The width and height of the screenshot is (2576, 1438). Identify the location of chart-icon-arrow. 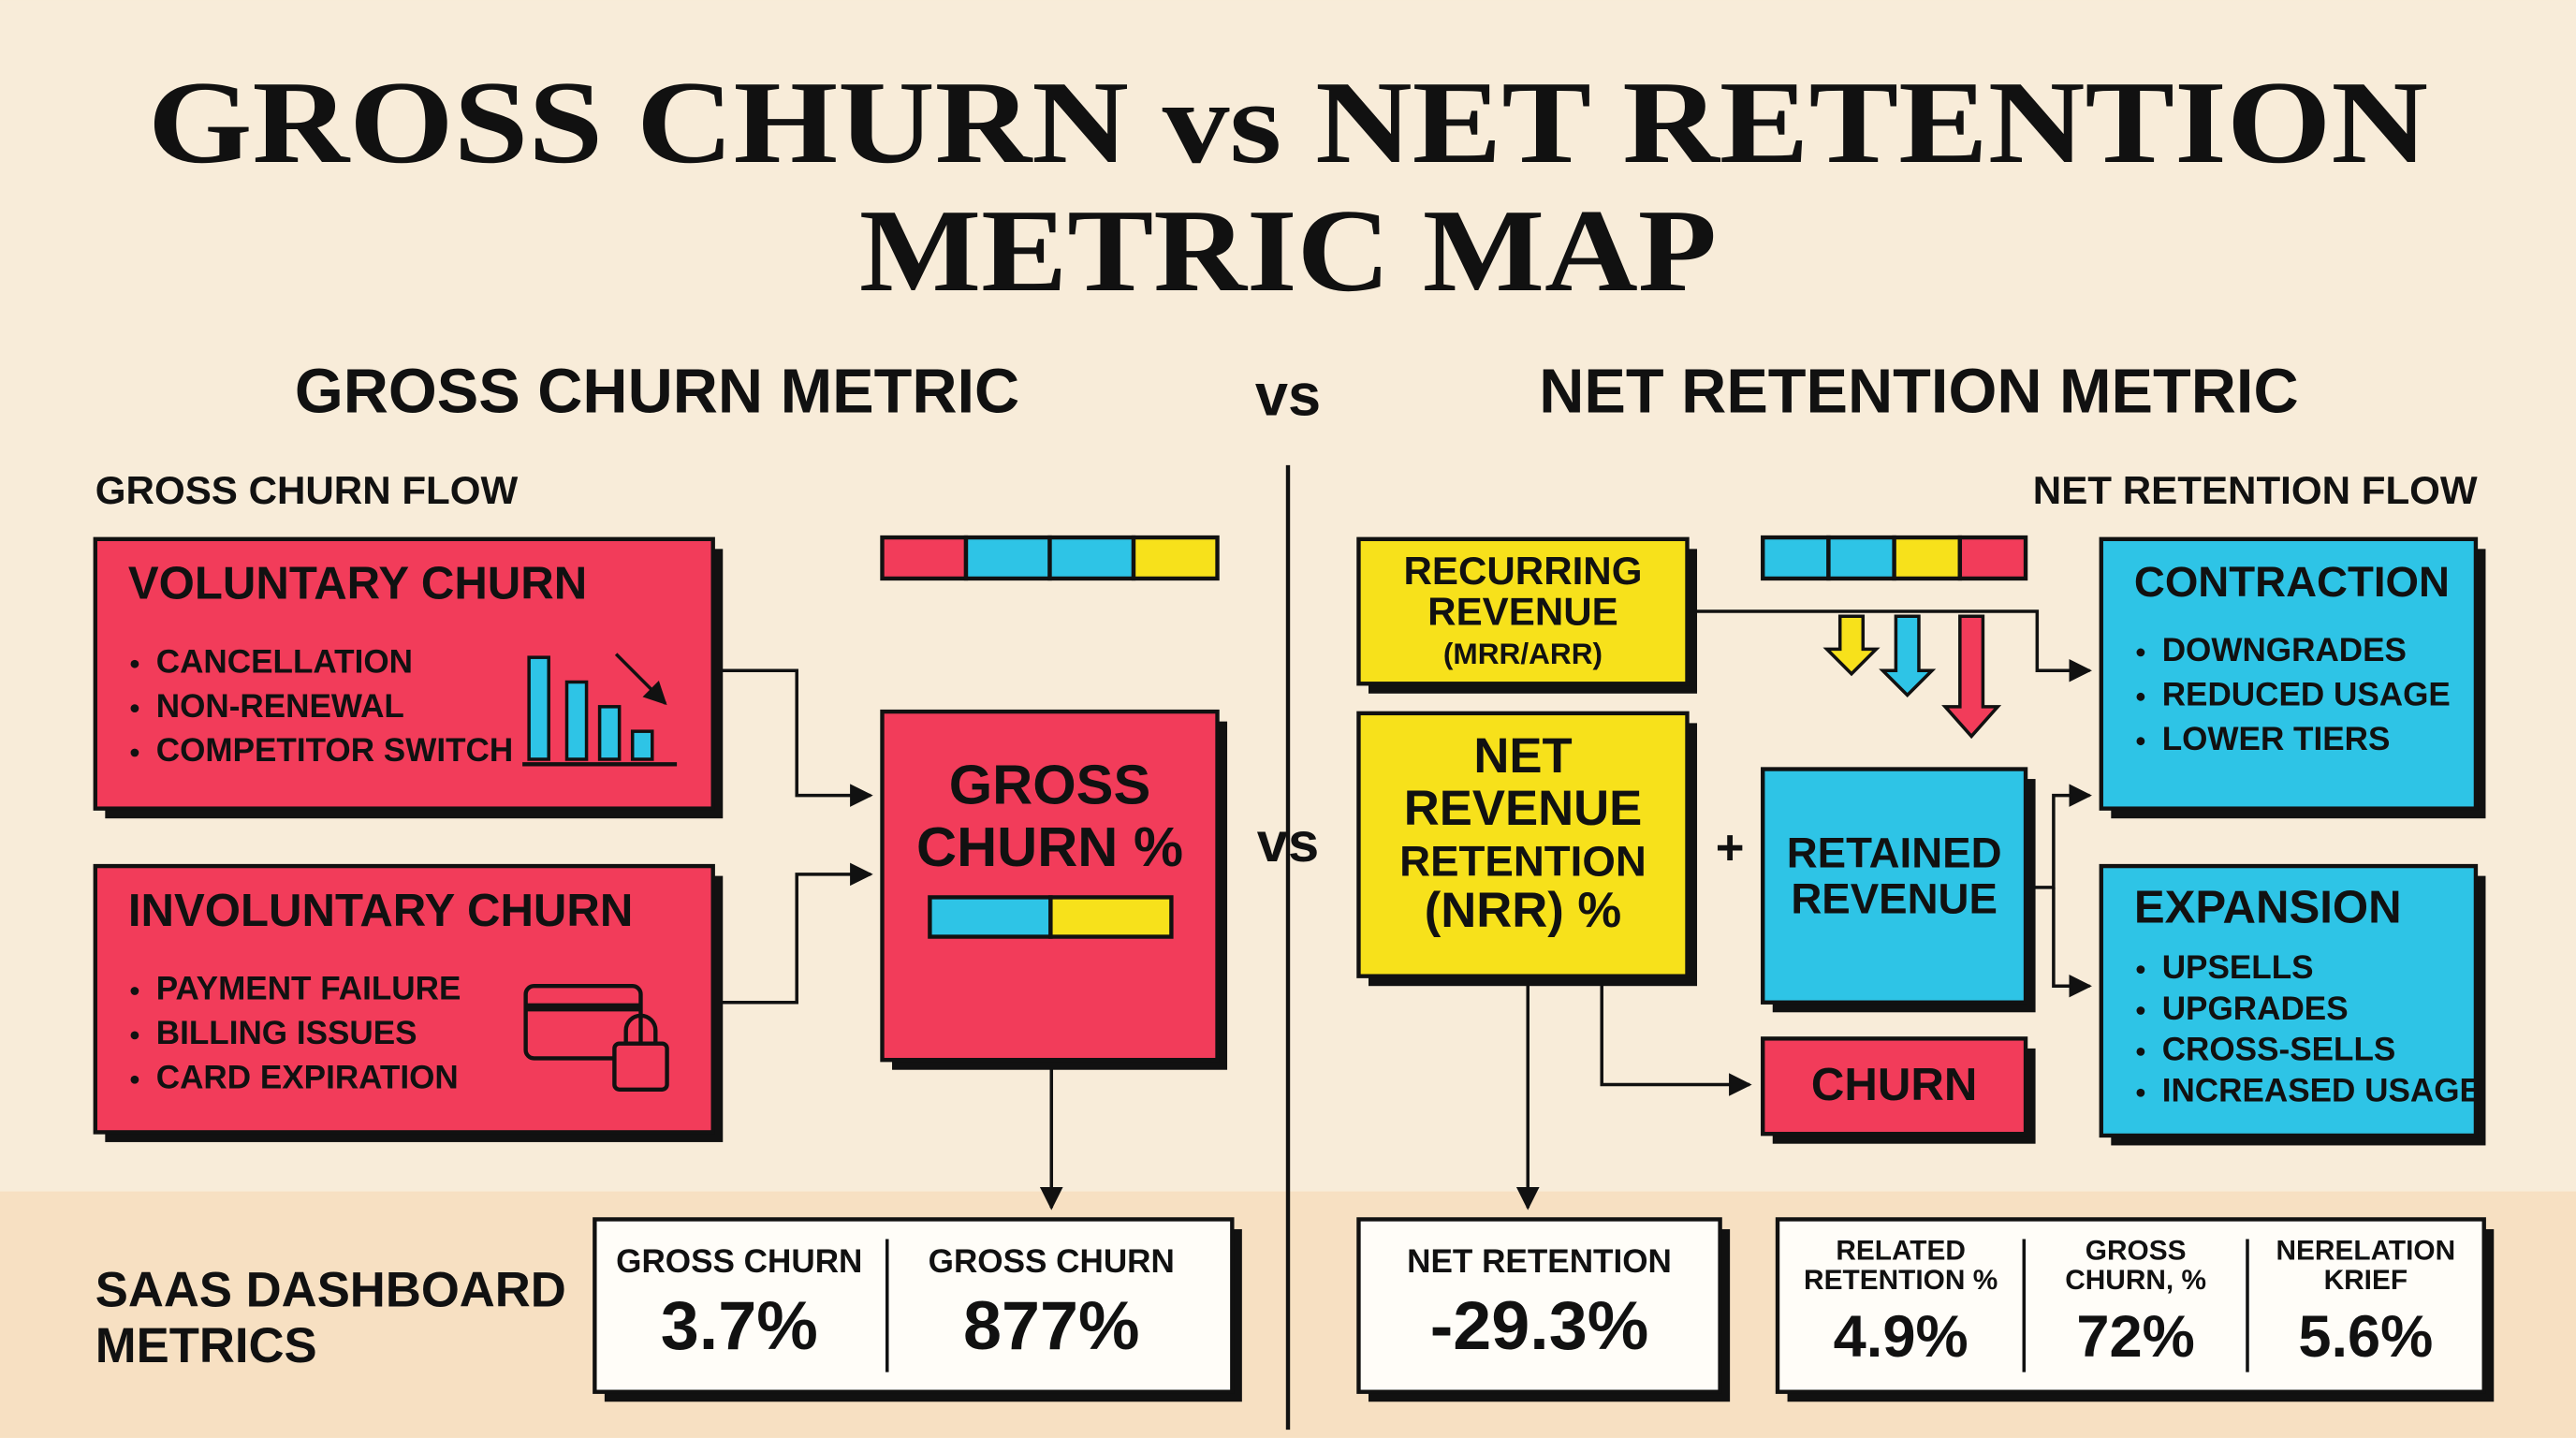
(640, 679).